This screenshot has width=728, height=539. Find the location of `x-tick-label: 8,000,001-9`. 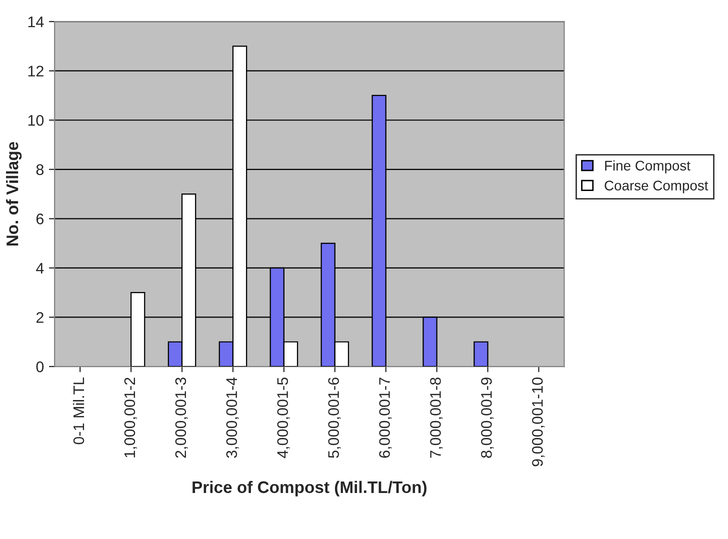

x-tick-label: 8,000,001-9 is located at coordinates (487, 418).